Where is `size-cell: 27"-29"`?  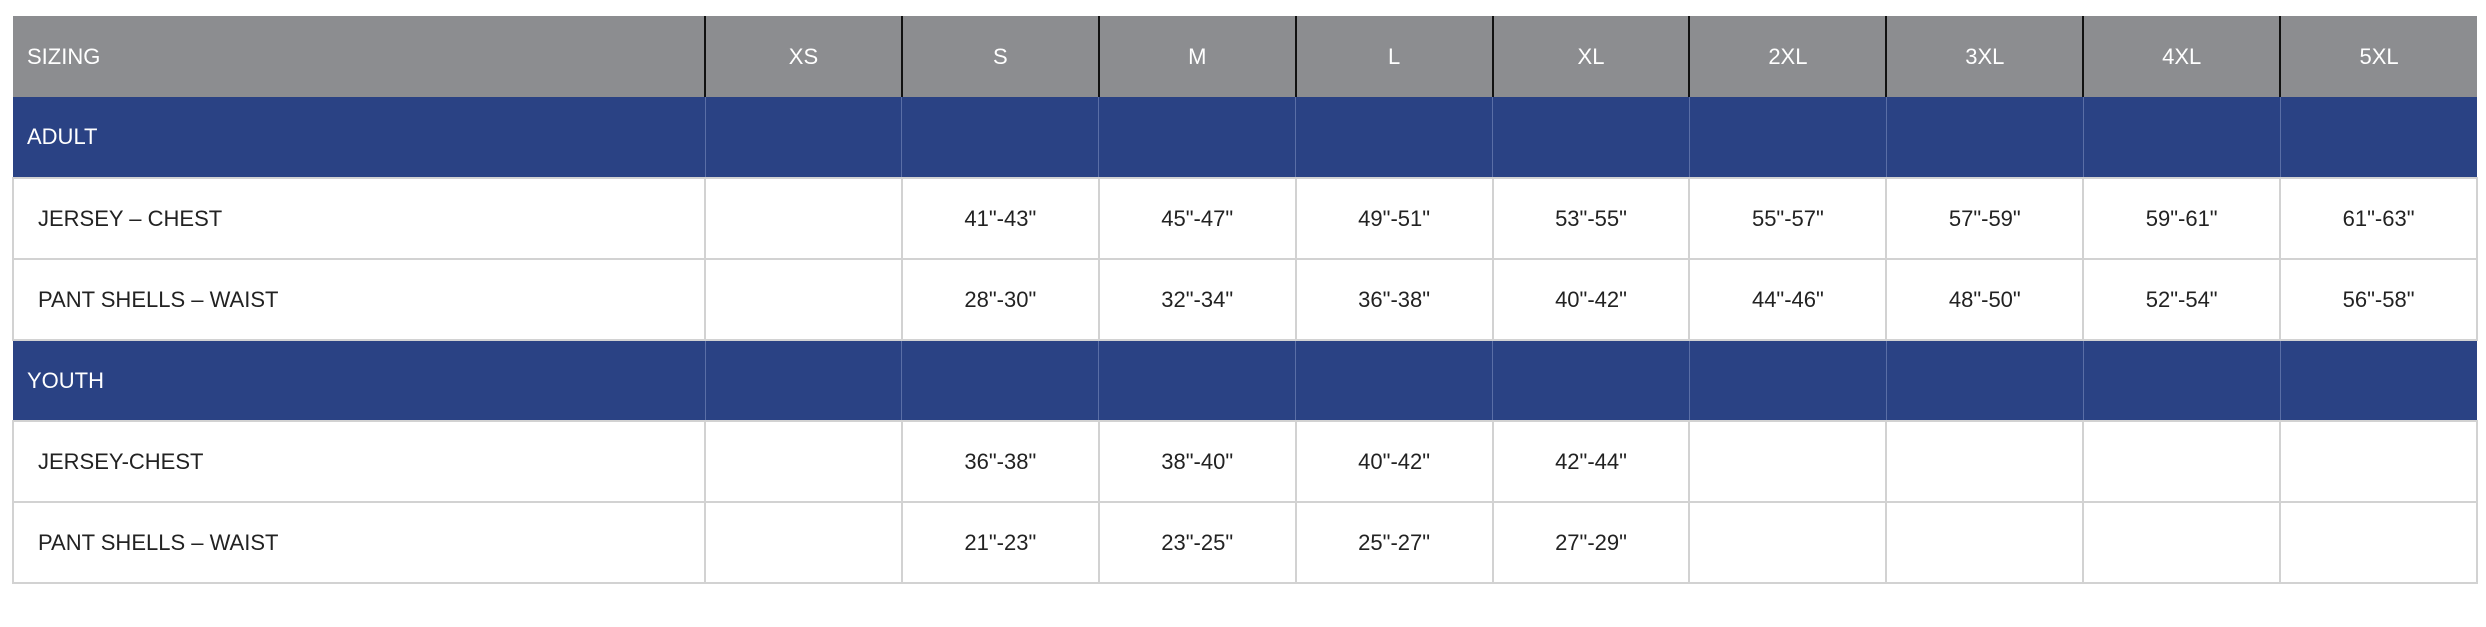
size-cell: 27"-29" is located at coordinates (1591, 542).